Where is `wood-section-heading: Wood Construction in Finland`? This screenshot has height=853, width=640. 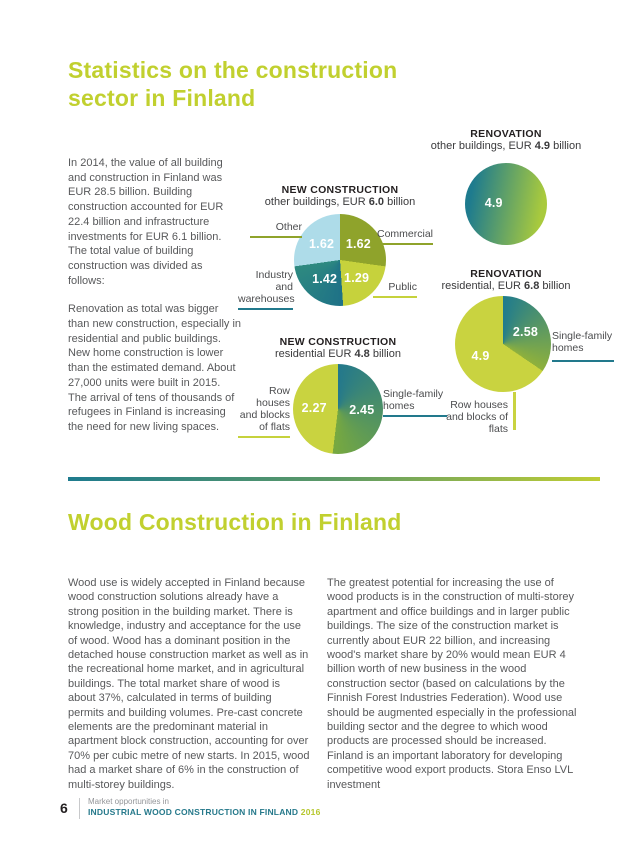
wood-section-heading: Wood Construction in Finland is located at coordinates (235, 522).